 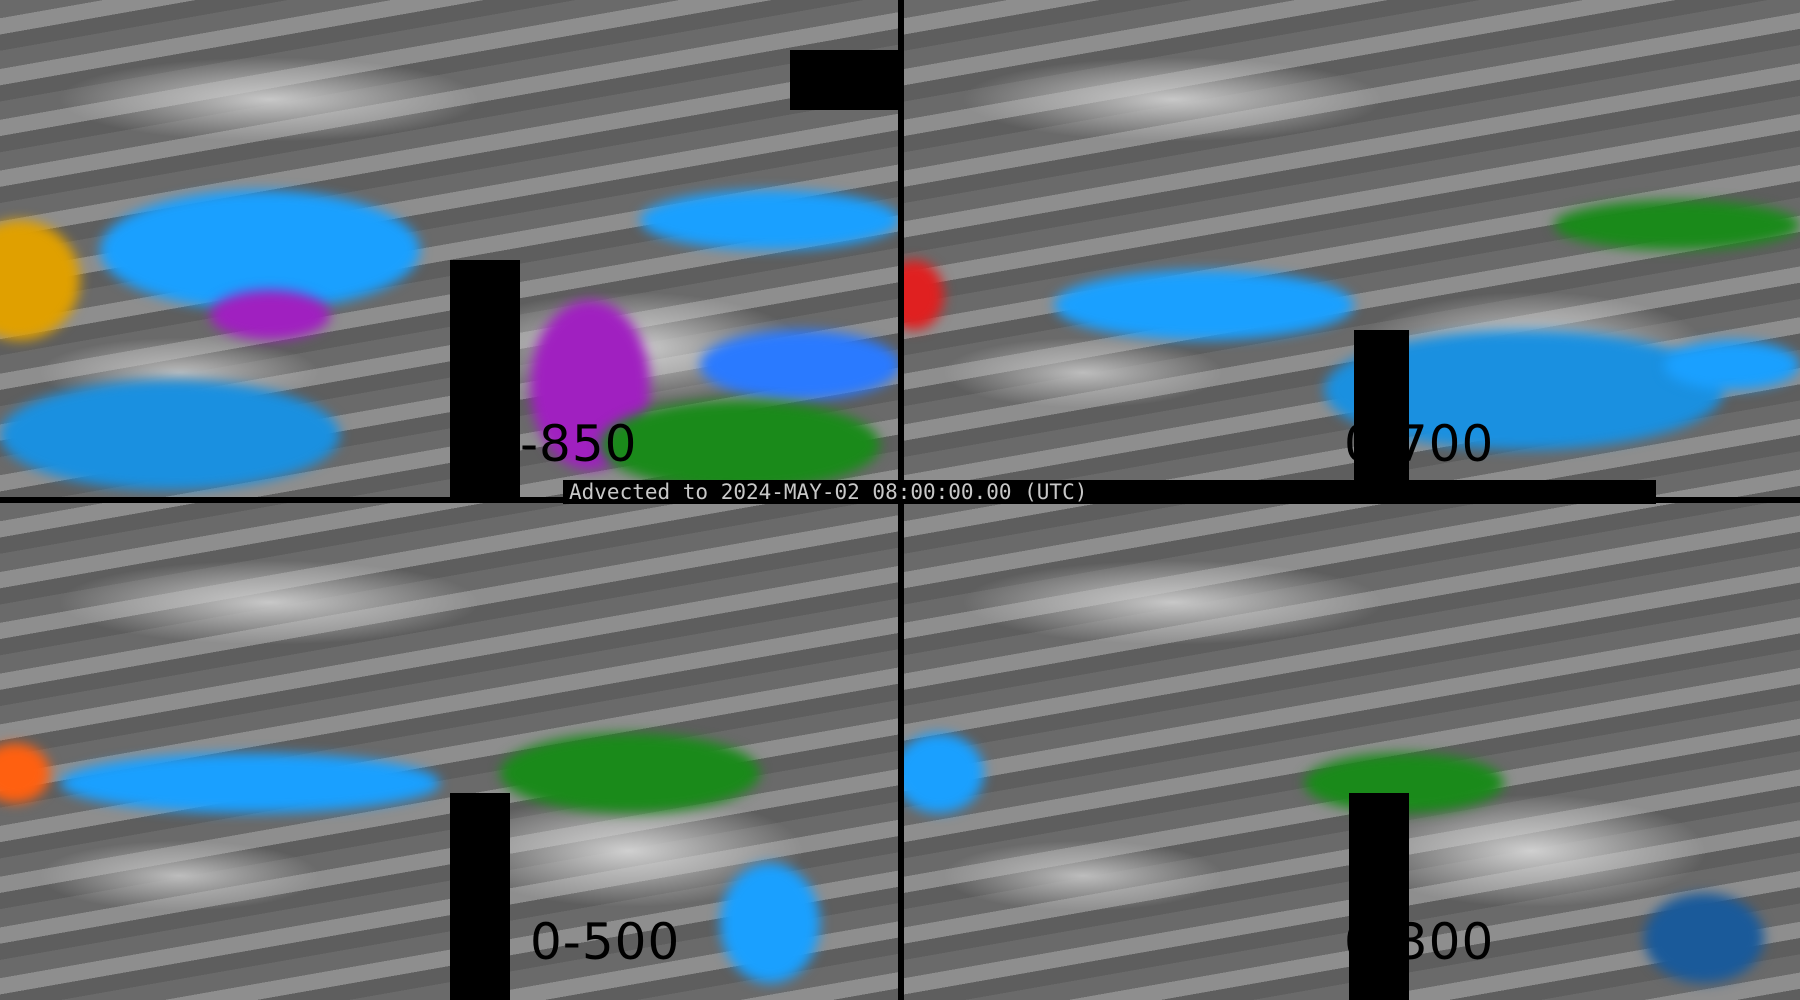 What do you see at coordinates (579, 444) in the screenshot?
I see `level-label: -850` at bounding box center [579, 444].